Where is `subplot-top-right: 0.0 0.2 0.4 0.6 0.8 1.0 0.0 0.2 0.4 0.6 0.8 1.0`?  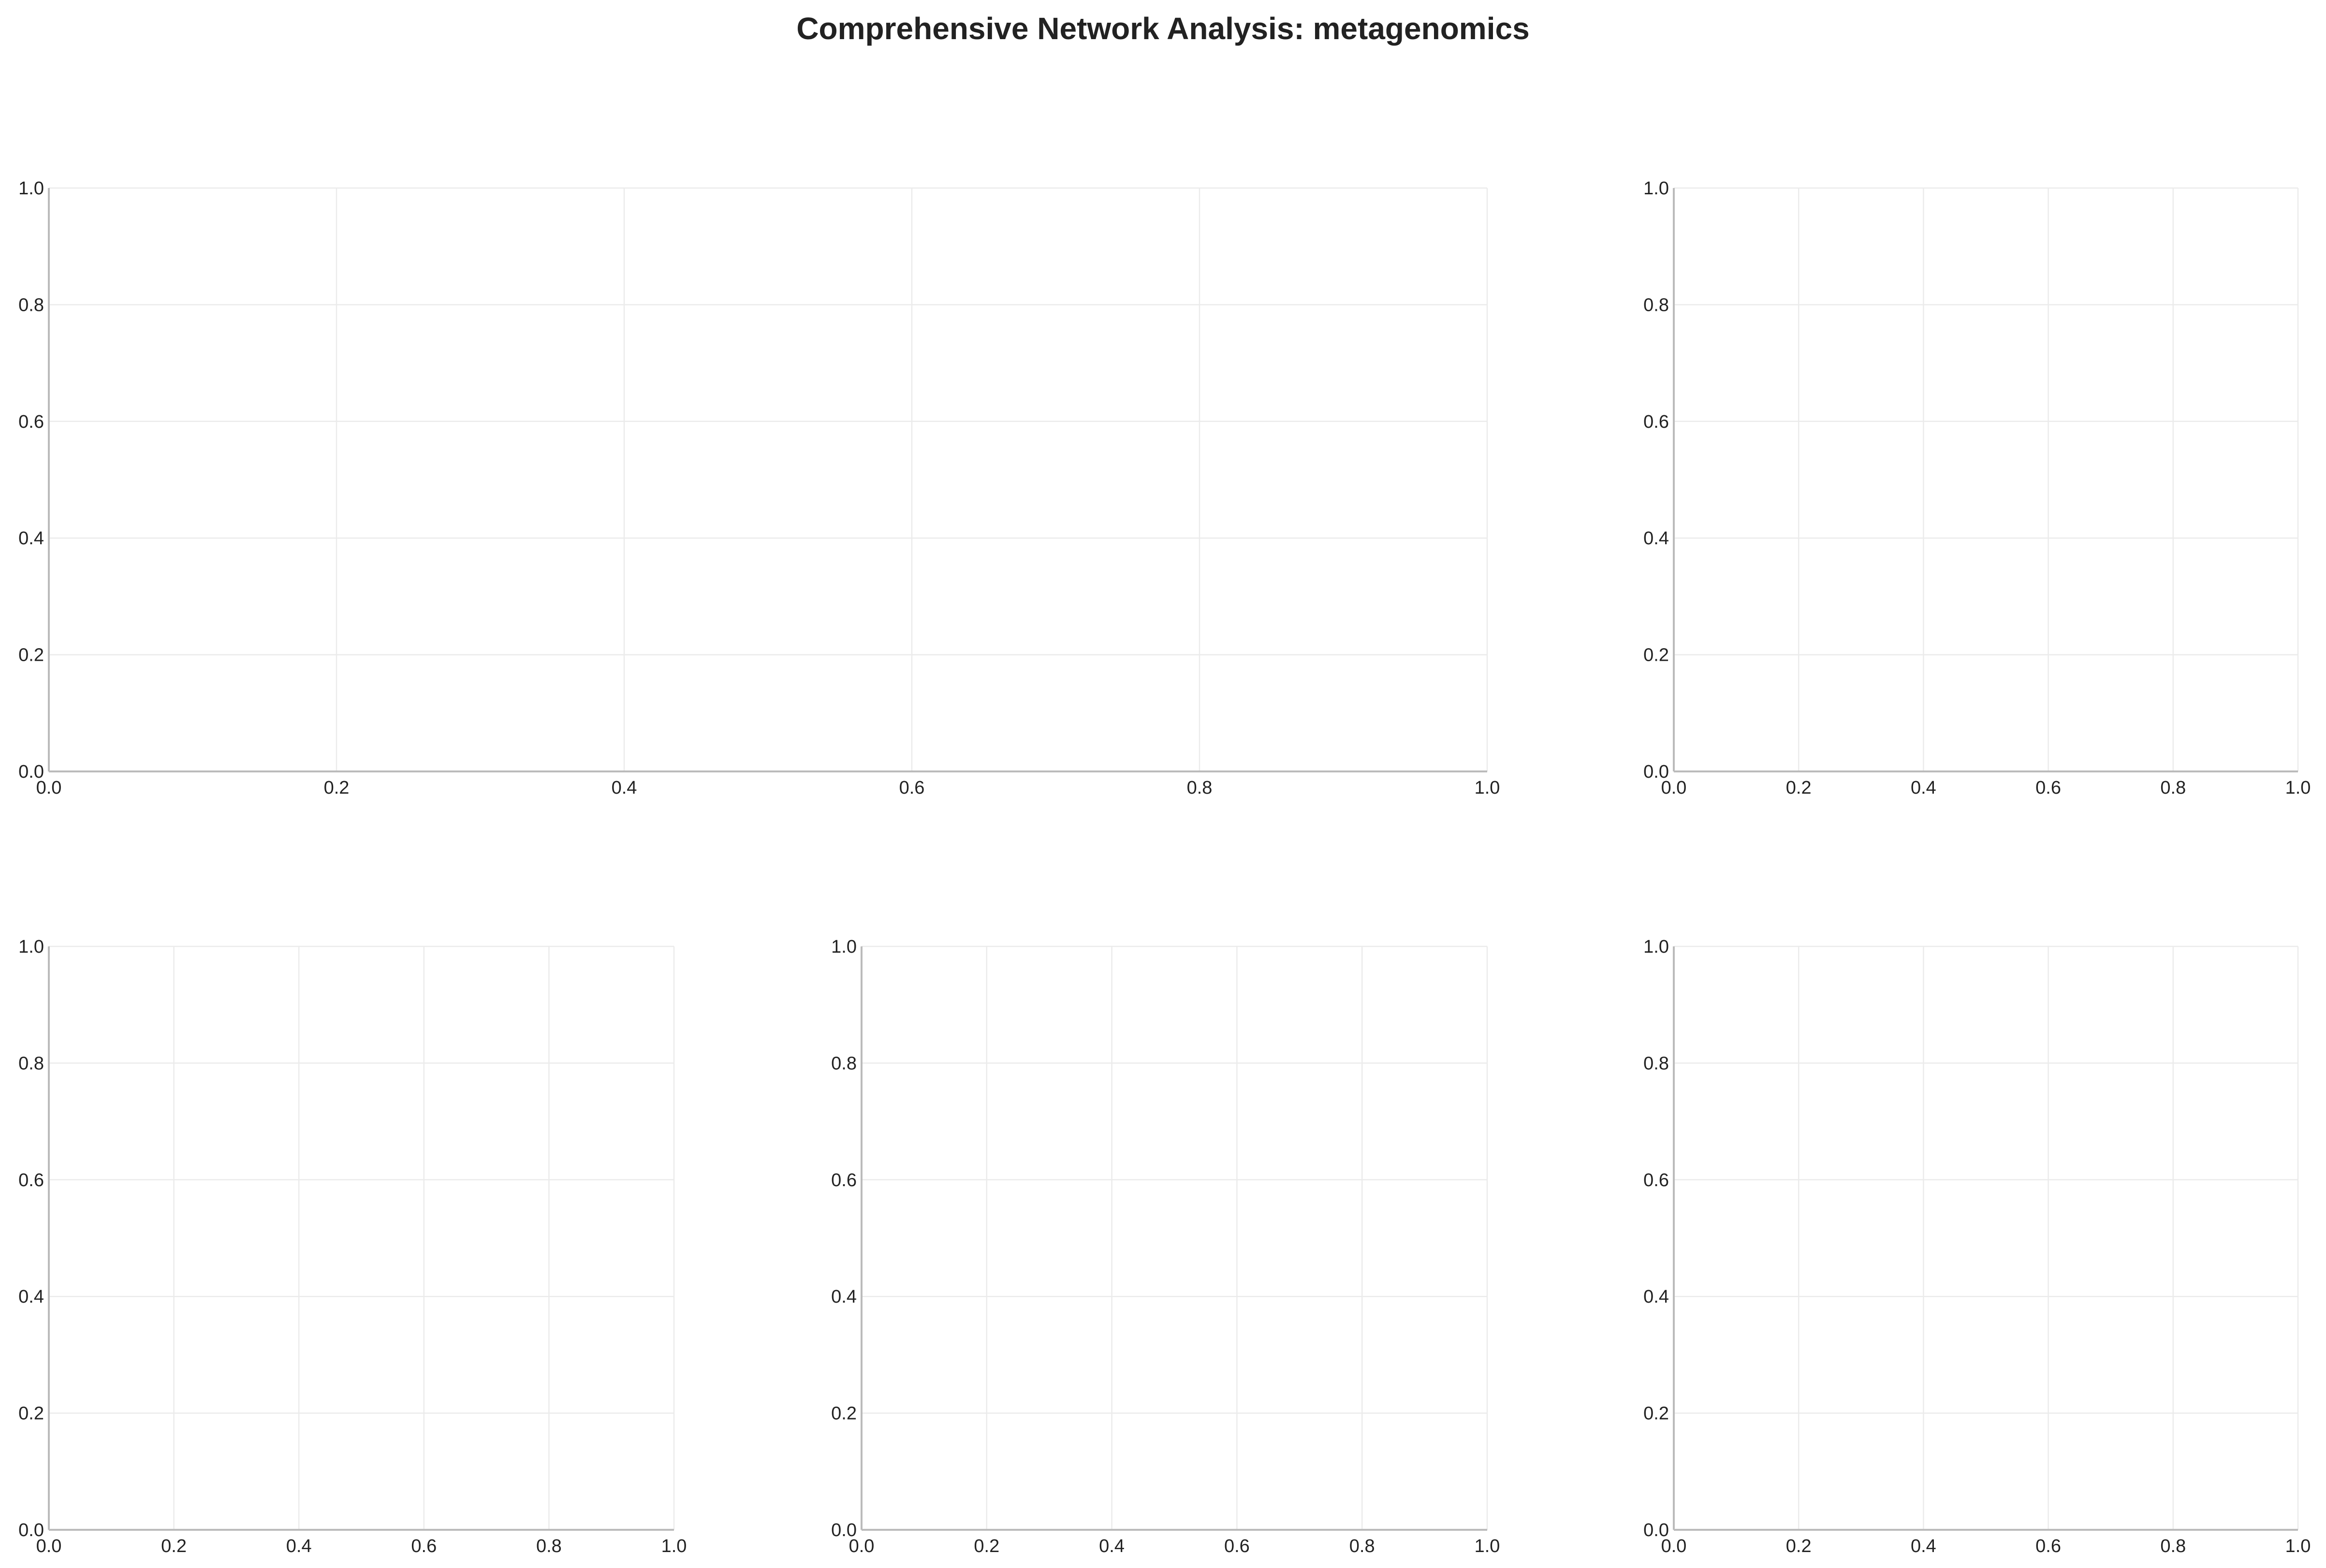
subplot-top-right: 0.0 0.2 0.4 0.6 0.8 1.0 0.0 0.2 0.4 0.6 0.8 1.0 is located at coordinates (1977, 488).